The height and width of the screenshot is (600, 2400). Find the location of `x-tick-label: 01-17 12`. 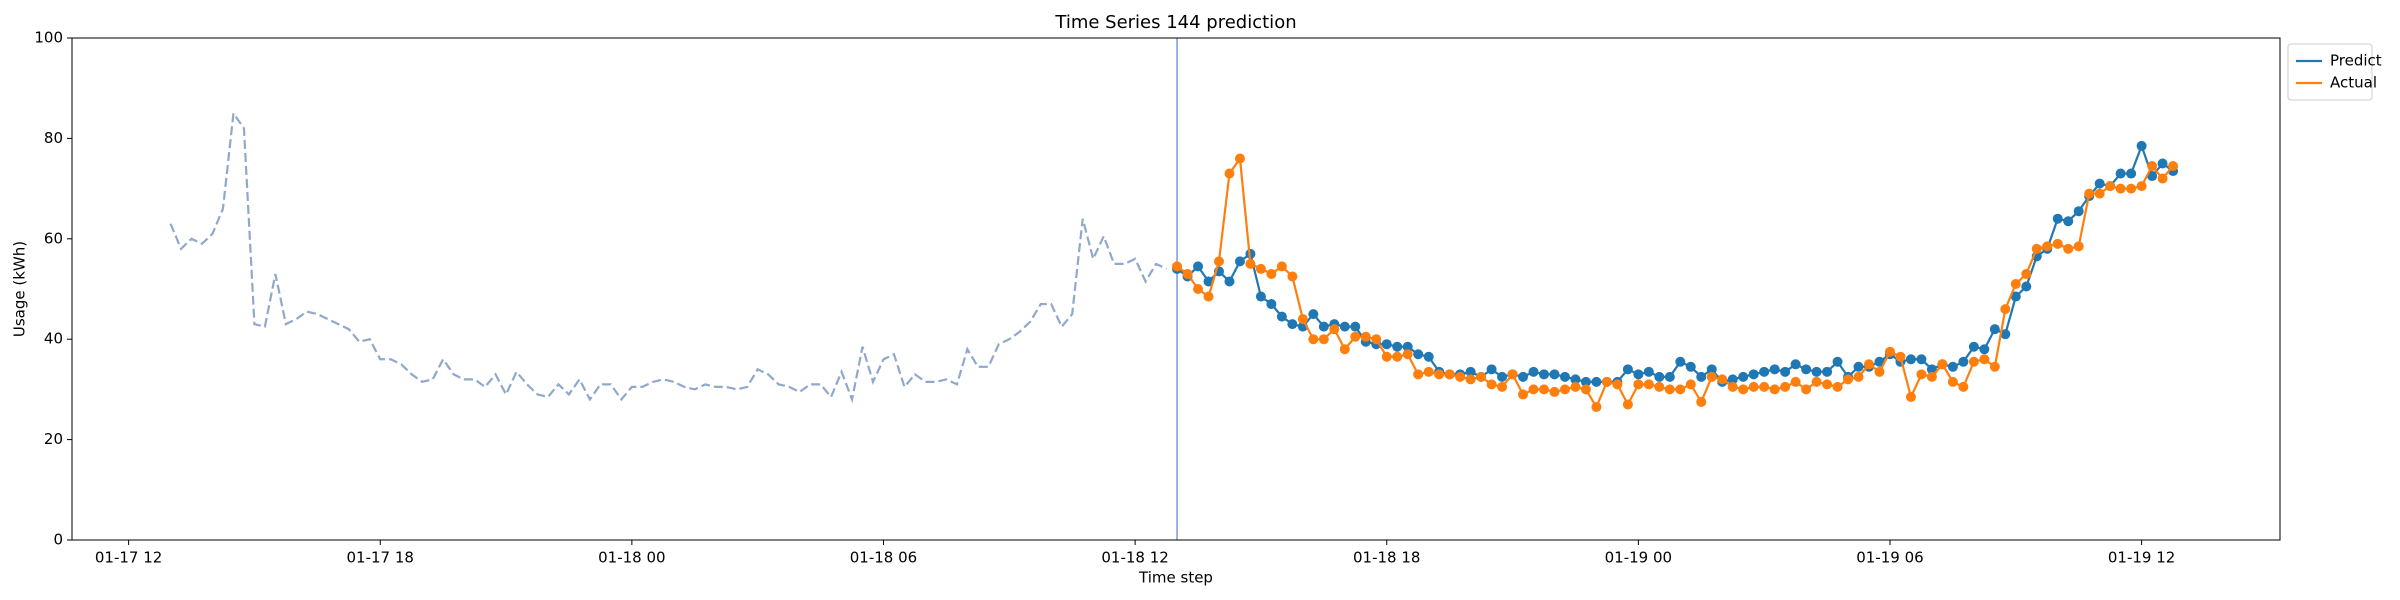

x-tick-label: 01-17 12 is located at coordinates (128, 558).